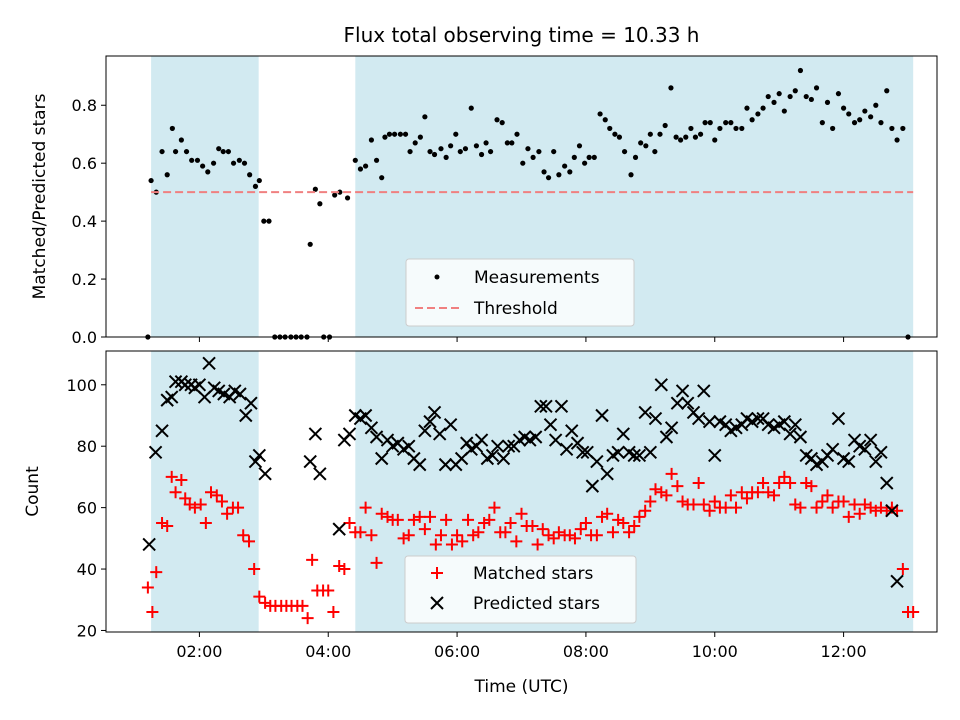 The image size is (960, 720). I want to click on legend-matched-marker, so click(437, 573).